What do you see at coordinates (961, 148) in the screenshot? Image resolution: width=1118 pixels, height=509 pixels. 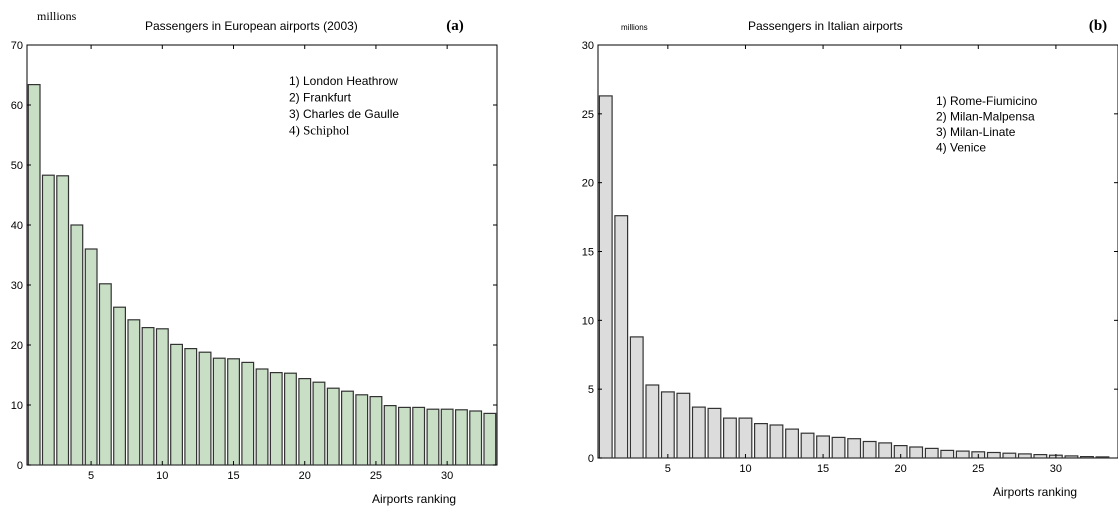 I see `legend-entry: 4) Venice` at bounding box center [961, 148].